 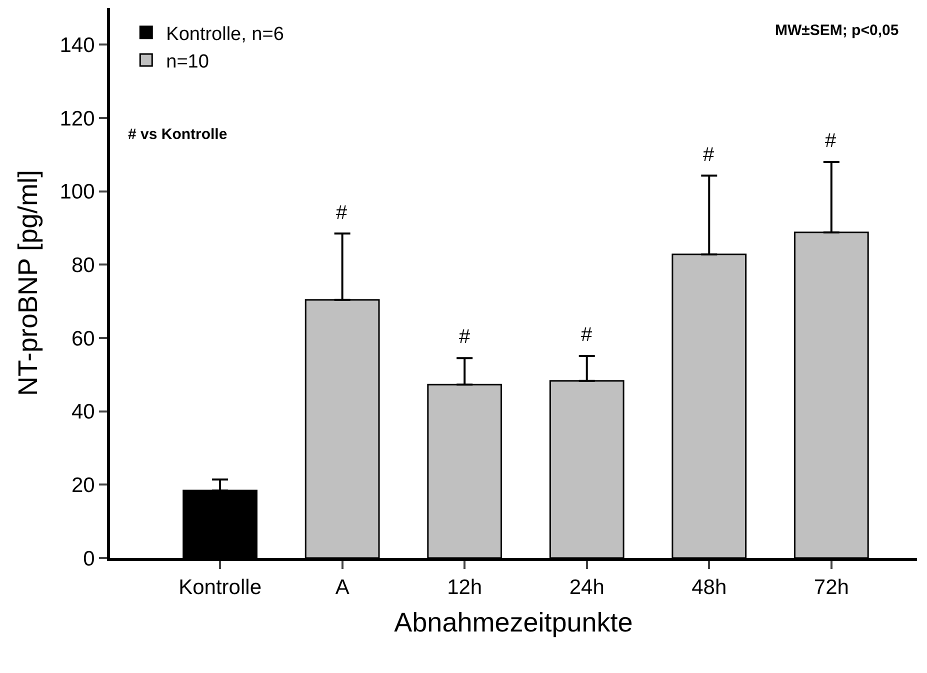 What do you see at coordinates (77, 118) in the screenshot?
I see `y-tick-label: 120` at bounding box center [77, 118].